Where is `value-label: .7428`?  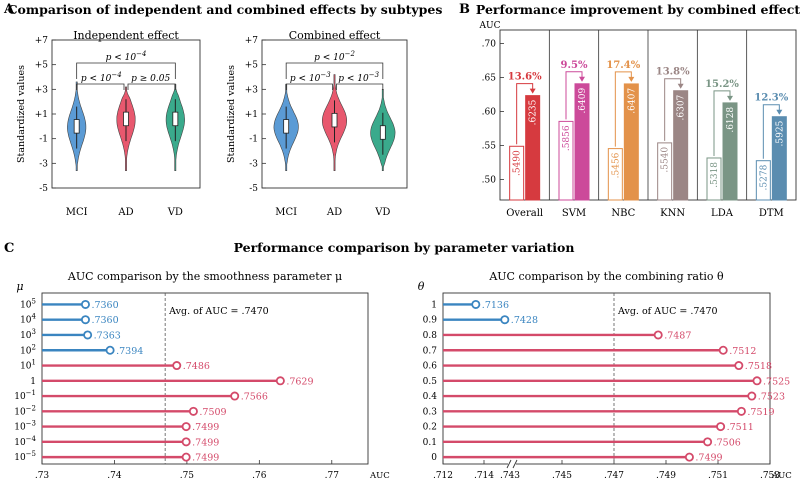 value-label: .7428 is located at coordinates (524, 320).